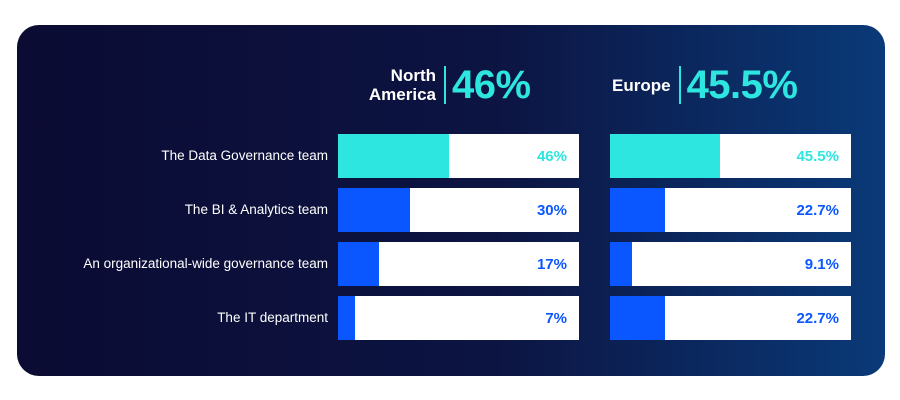 The image size is (900, 400). Describe the element at coordinates (551, 264) in the screenshot. I see `value-label: 17%` at that location.